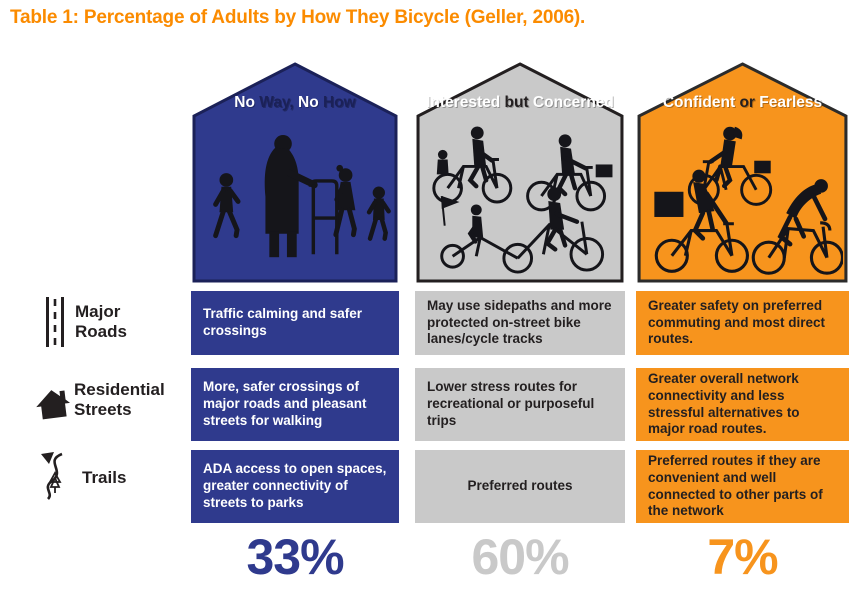  Describe the element at coordinates (742, 102) in the screenshot. I see `column-header-confident-or-fearless: Confident or Fearless` at that location.